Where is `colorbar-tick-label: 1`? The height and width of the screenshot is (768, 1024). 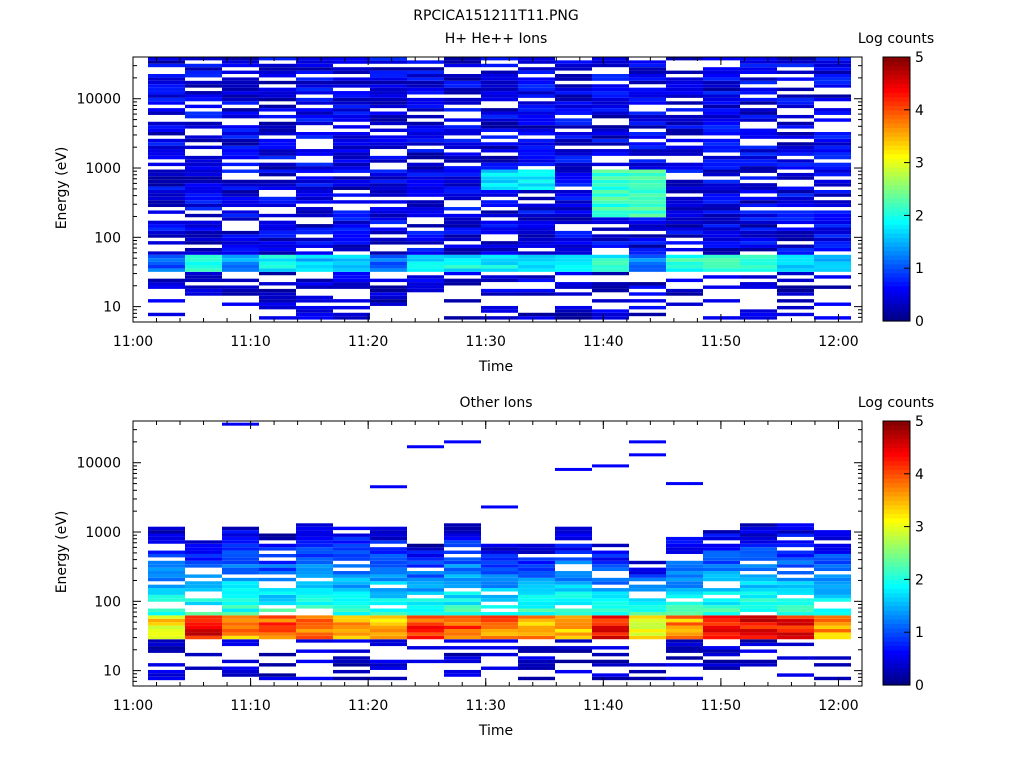 colorbar-tick-label: 1 is located at coordinates (919, 269).